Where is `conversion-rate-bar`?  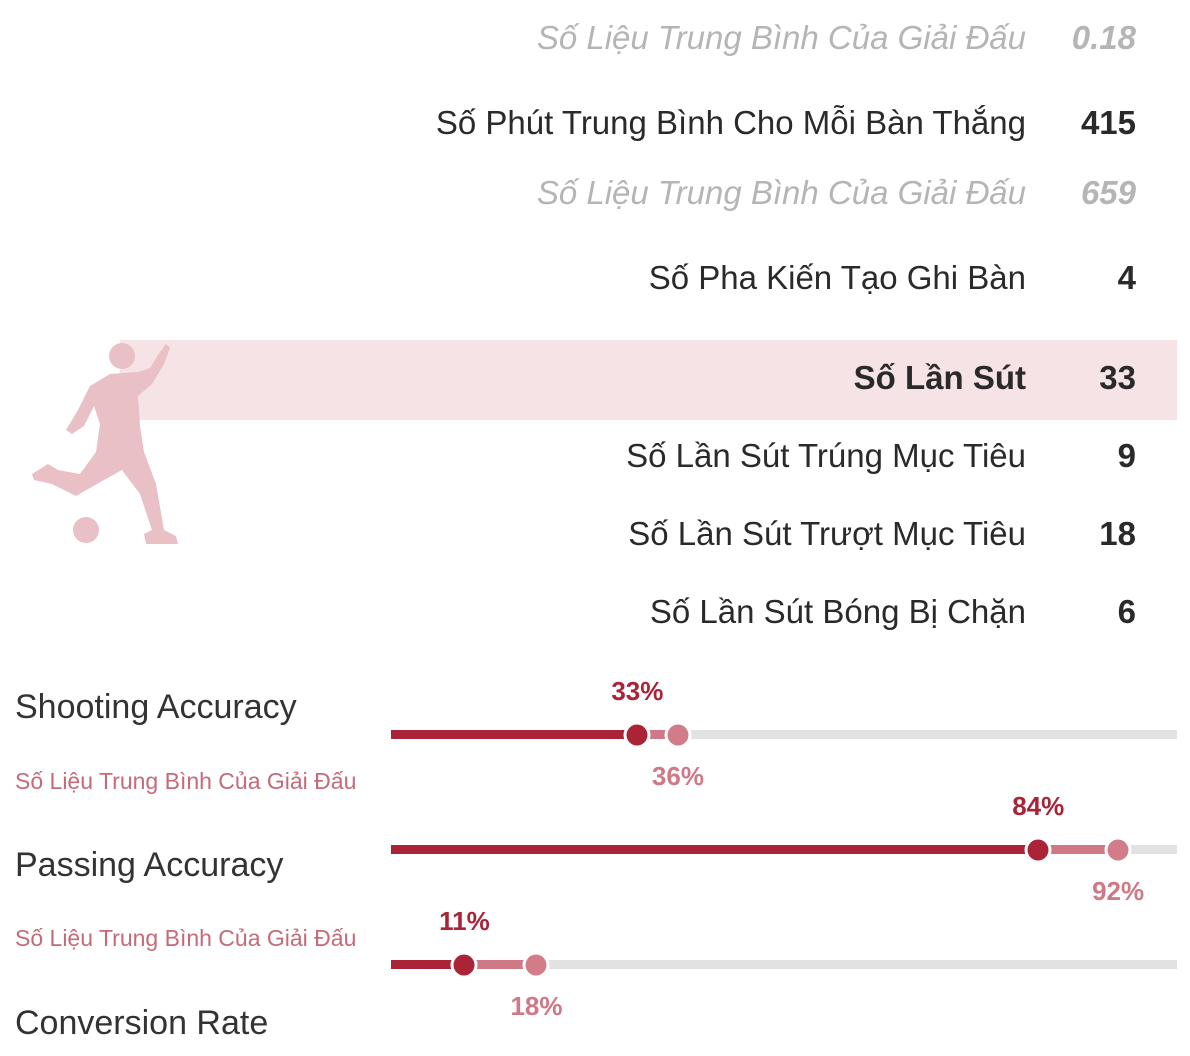 conversion-rate-bar is located at coordinates (784, 964).